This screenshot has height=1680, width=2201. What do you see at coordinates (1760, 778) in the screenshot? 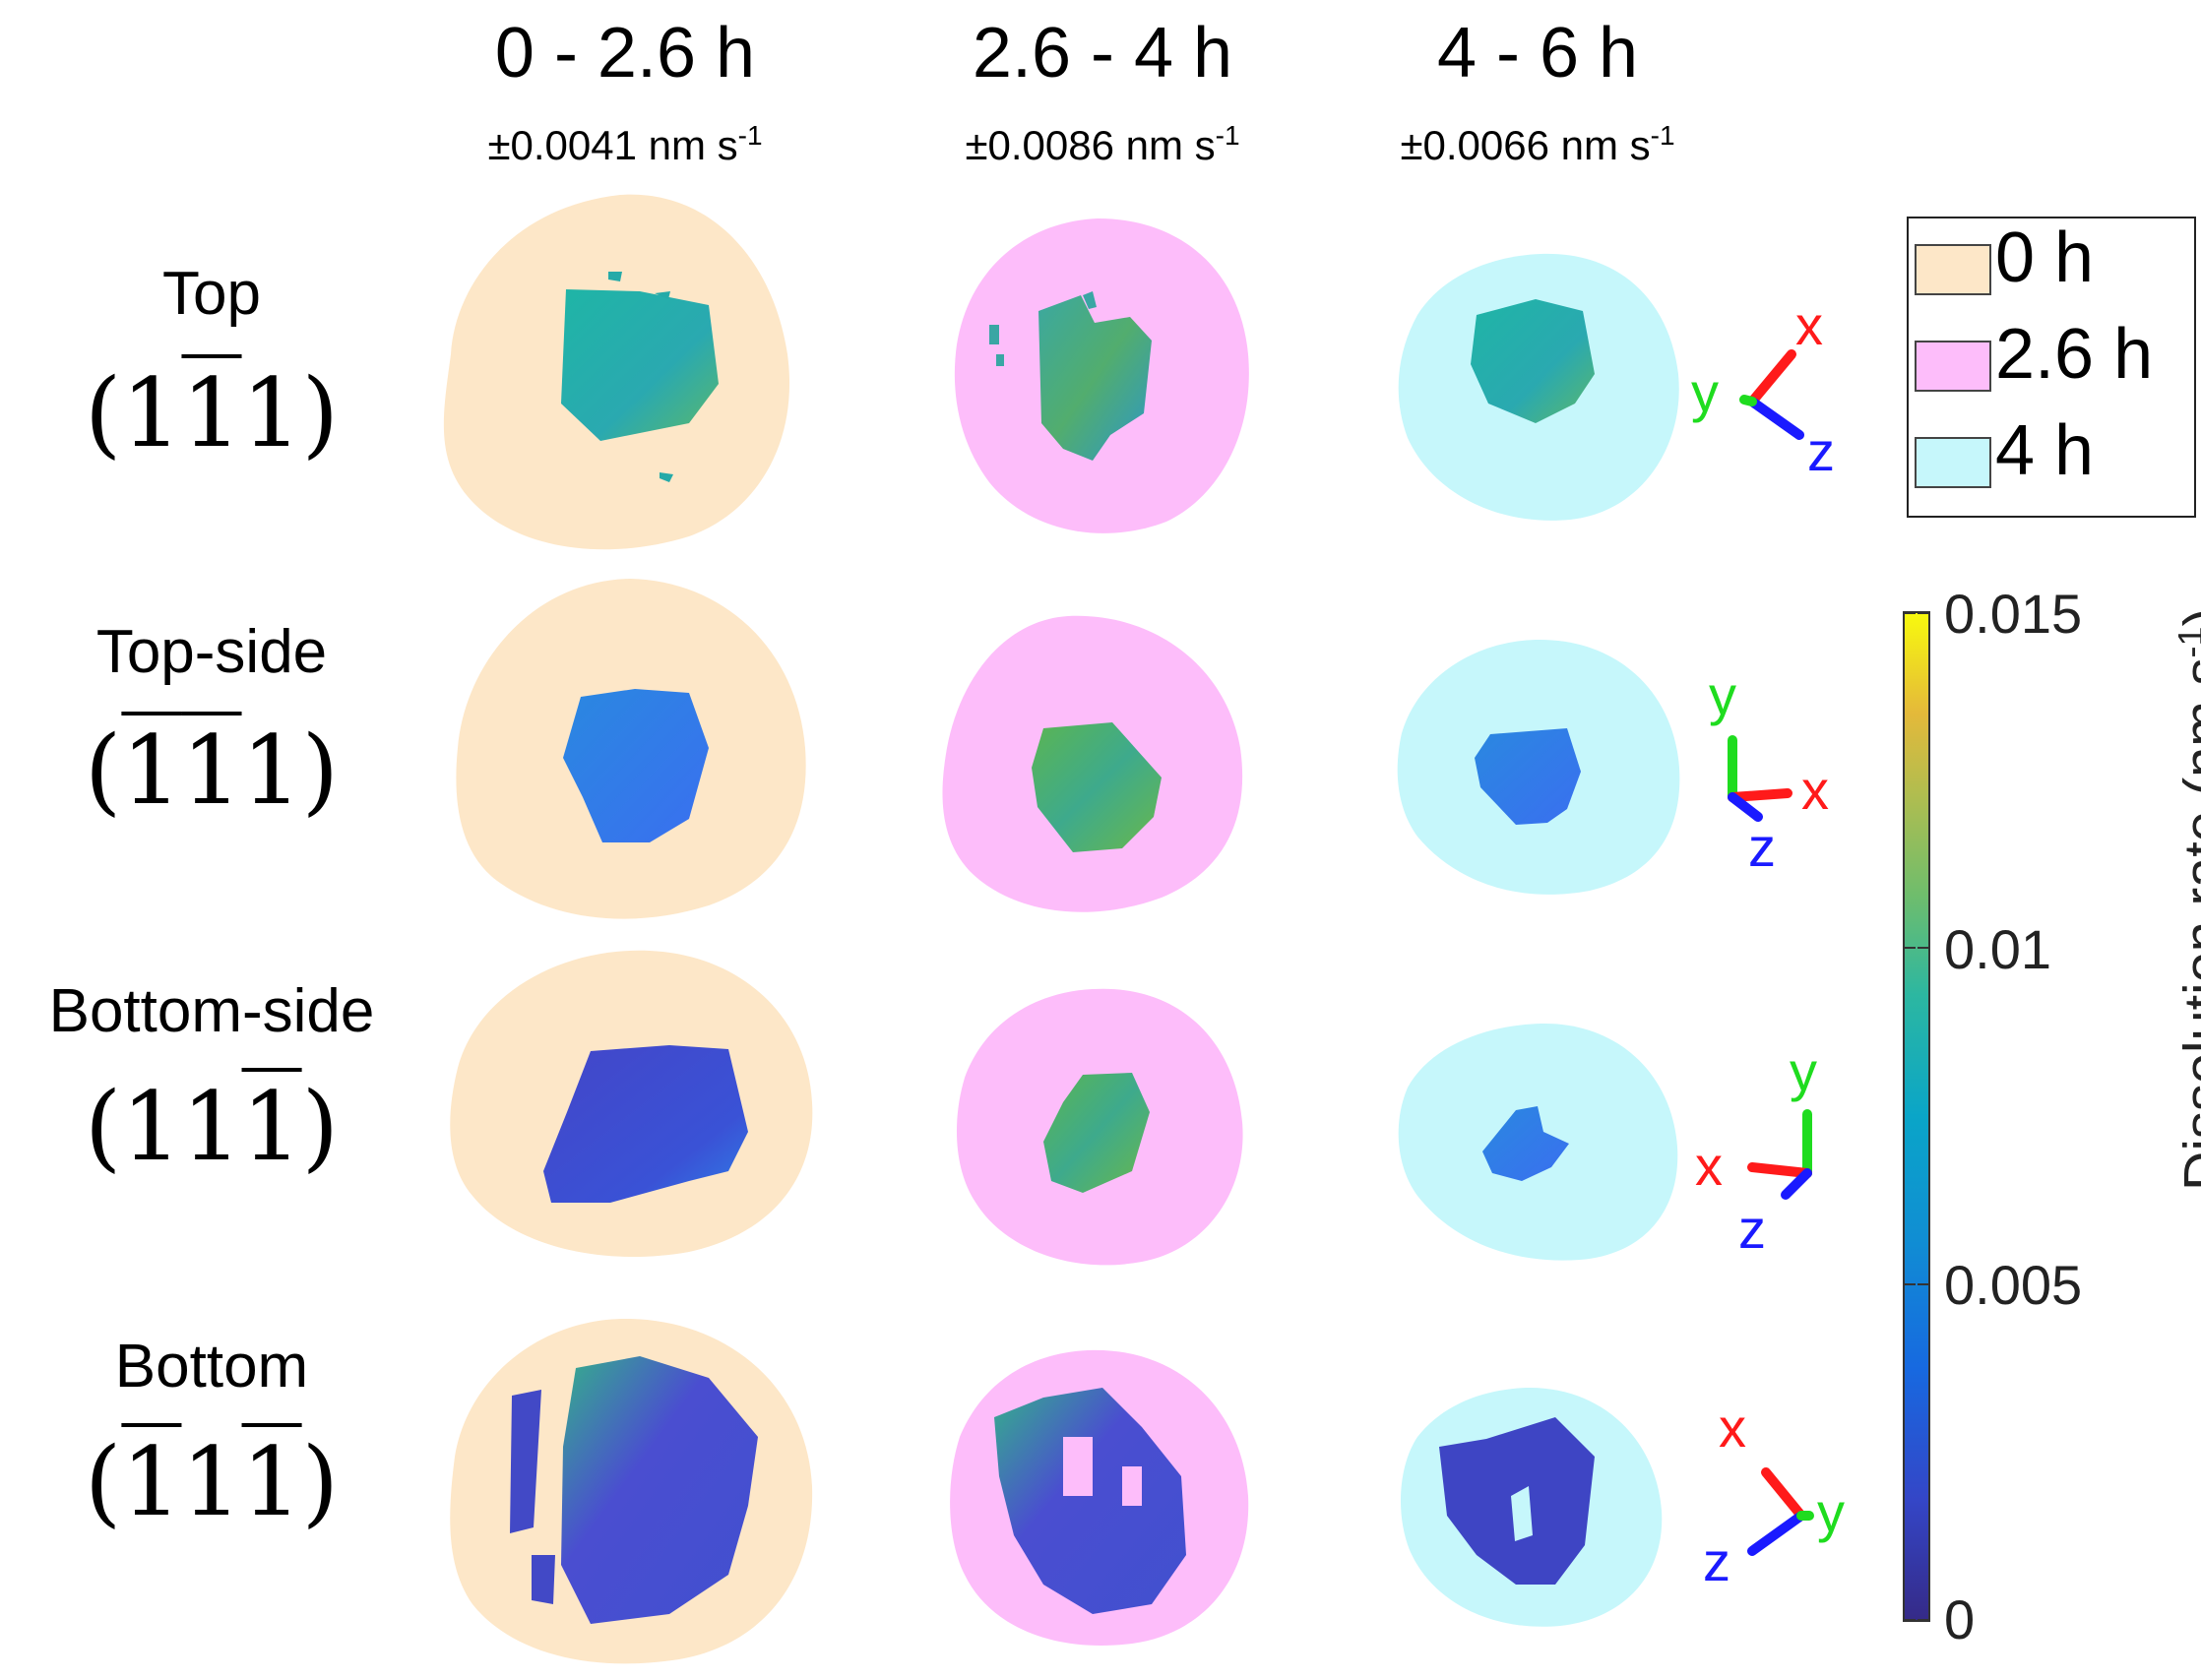
I see `axis-triad-topside` at bounding box center [1760, 778].